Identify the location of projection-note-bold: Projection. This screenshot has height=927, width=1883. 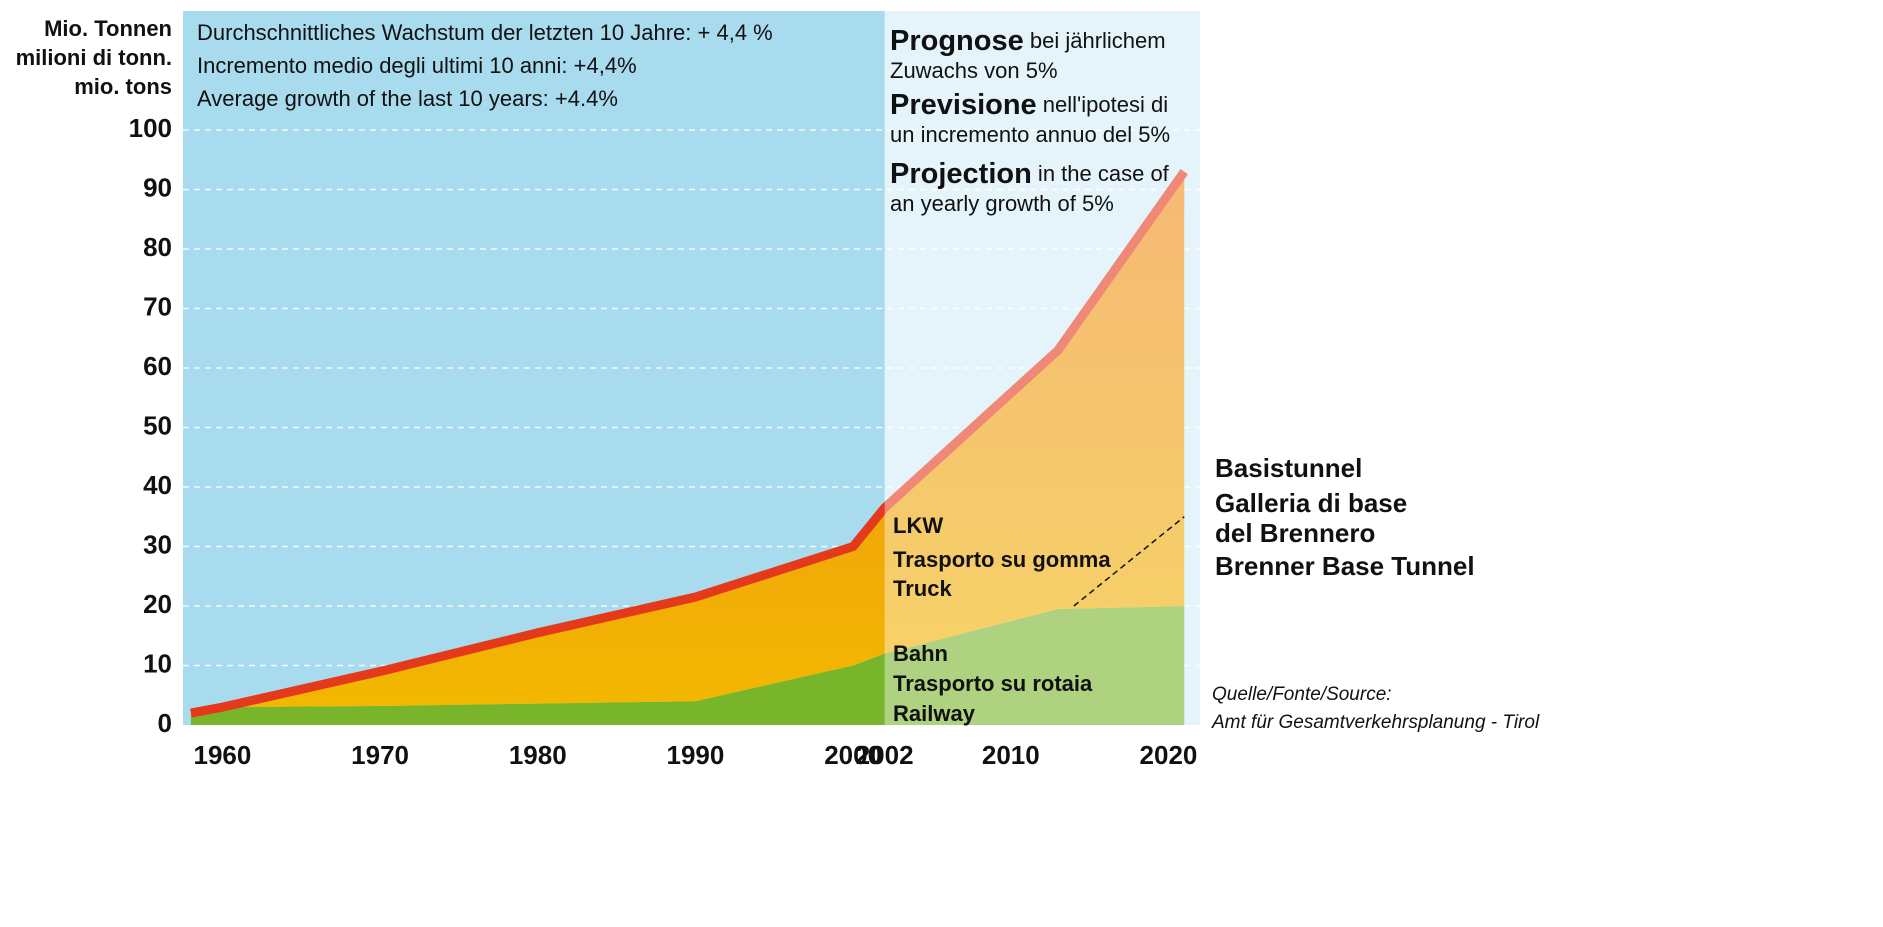
(961, 174).